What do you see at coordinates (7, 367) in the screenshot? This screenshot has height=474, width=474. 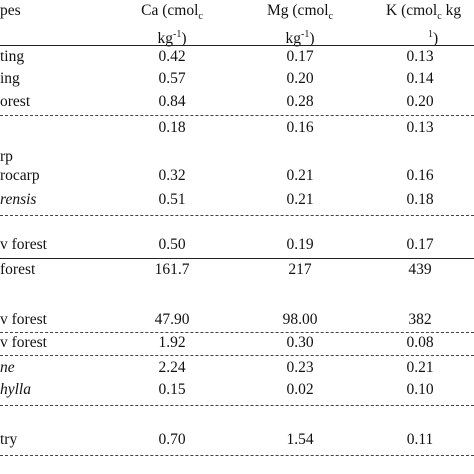 I see `row-label: ne` at bounding box center [7, 367].